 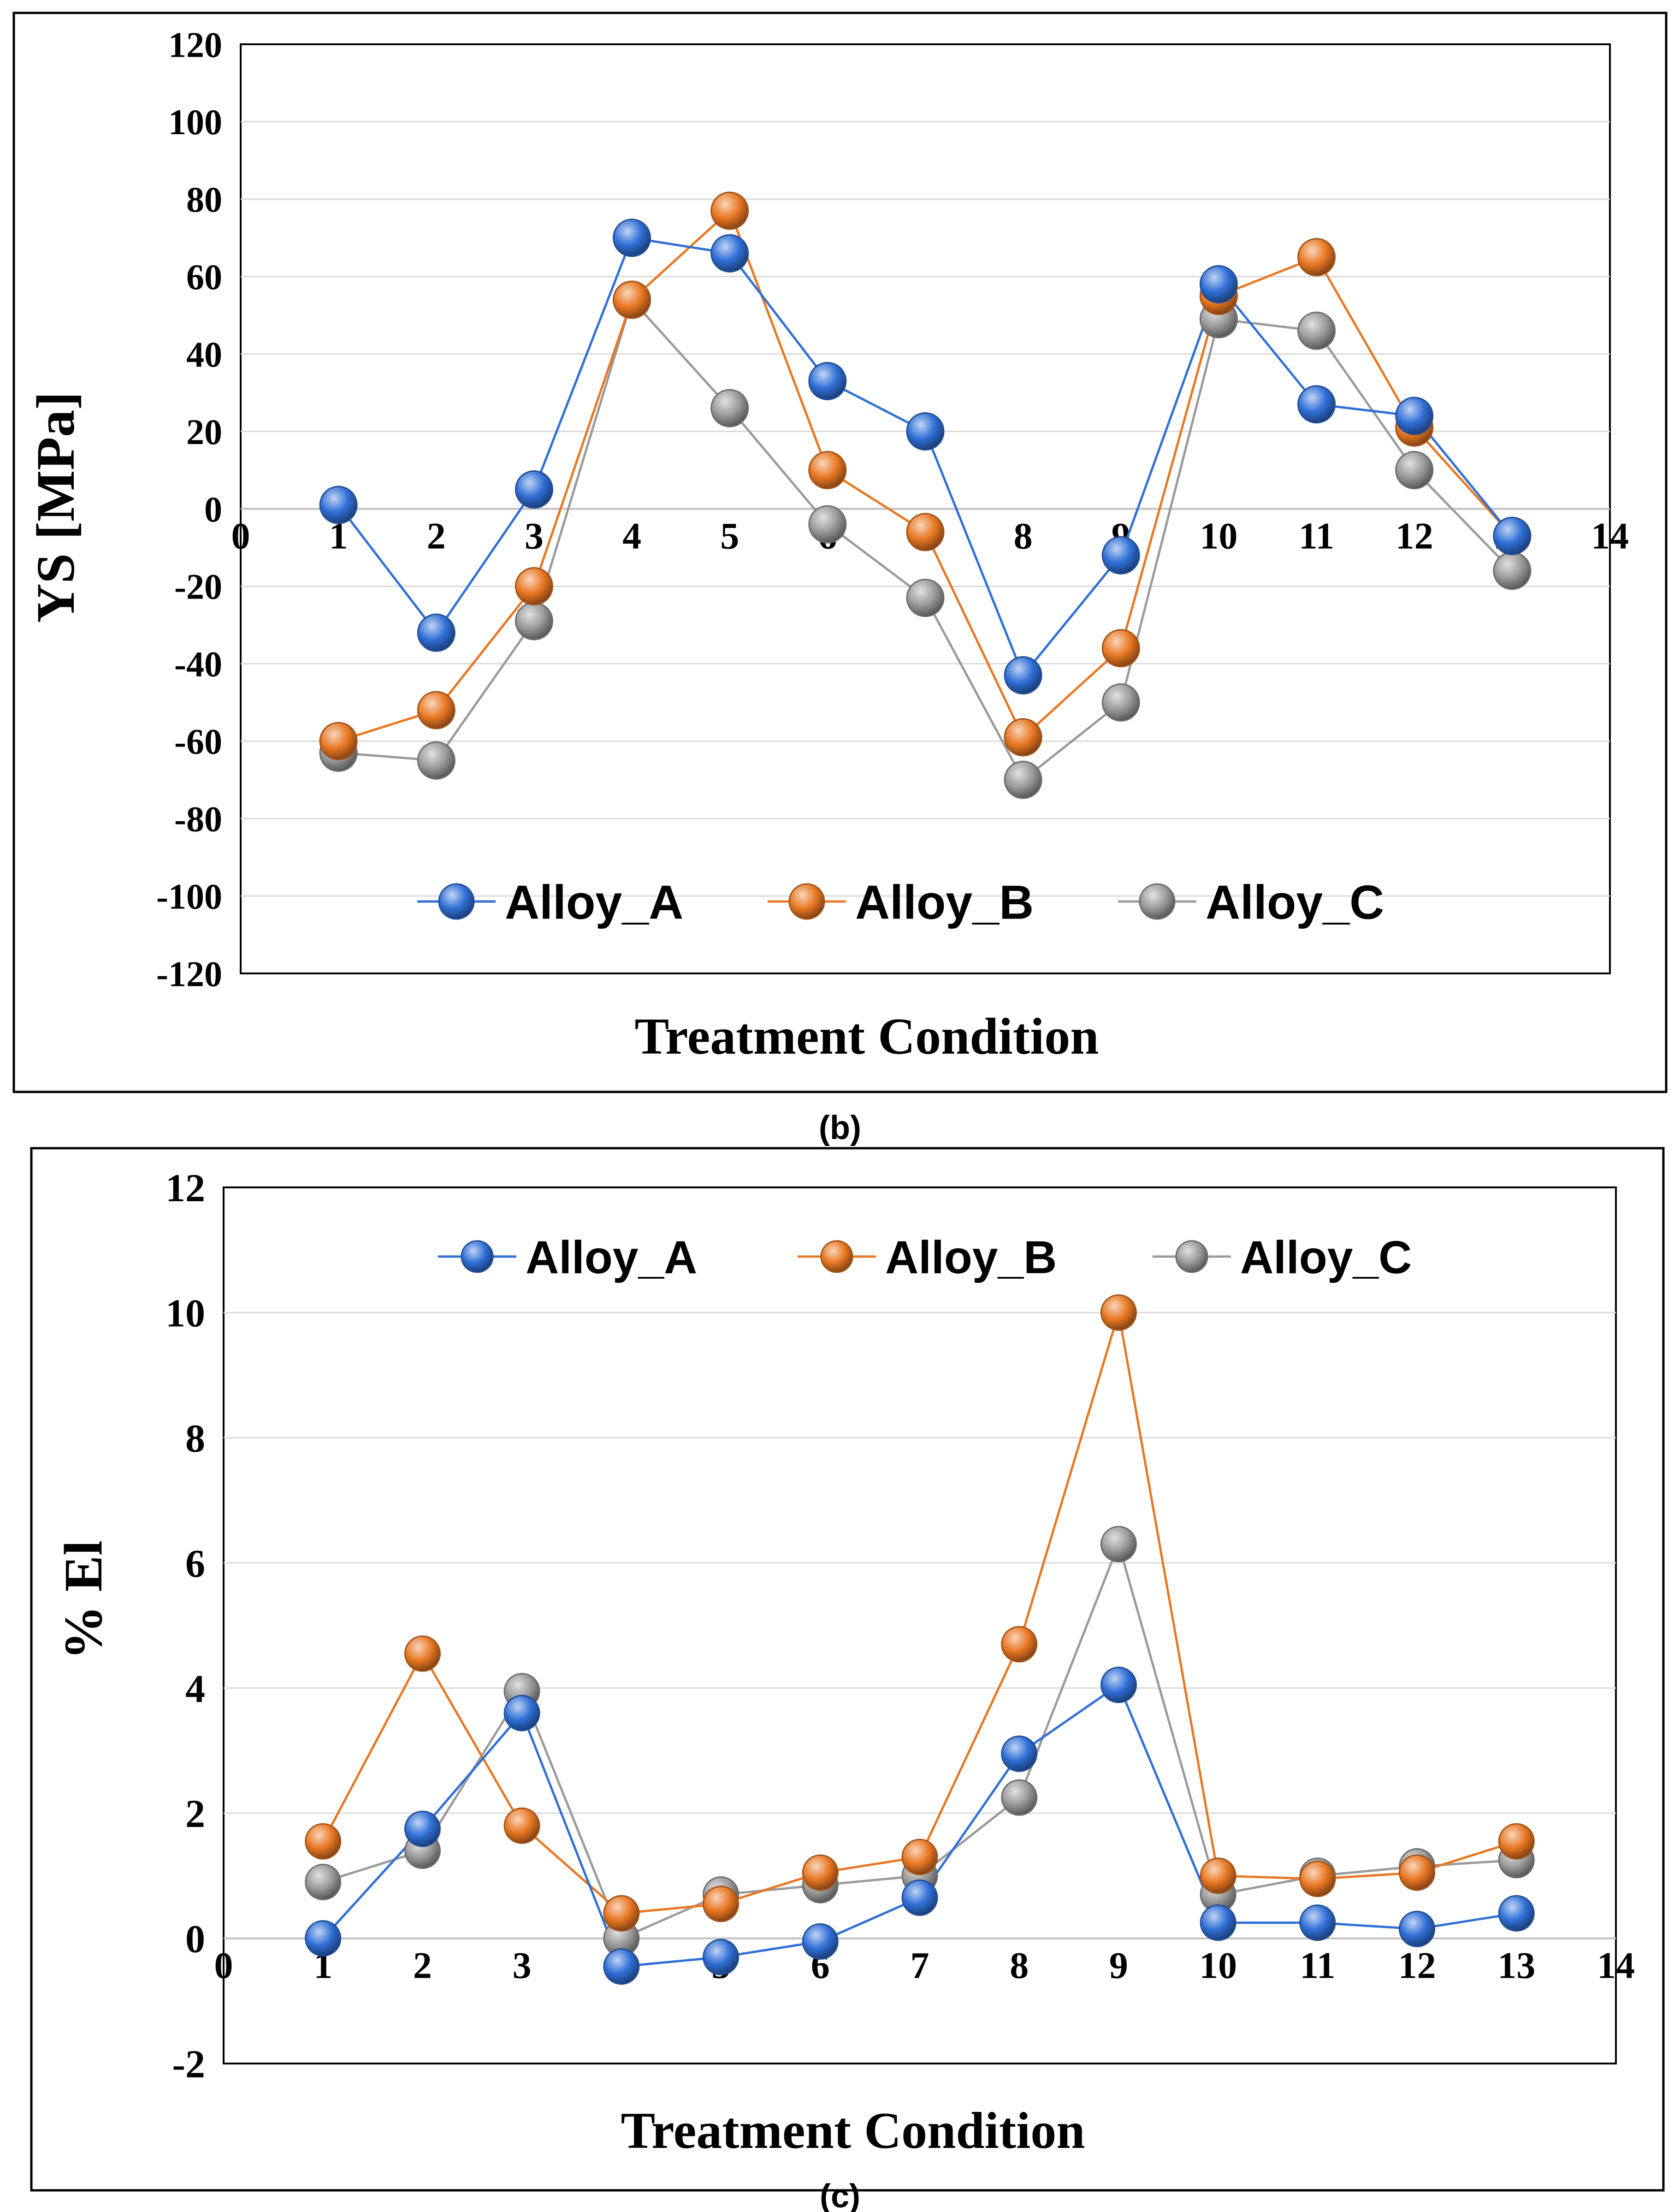 What do you see at coordinates (477, 1256) in the screenshot?
I see `c-legend-marker-alloy-a` at bounding box center [477, 1256].